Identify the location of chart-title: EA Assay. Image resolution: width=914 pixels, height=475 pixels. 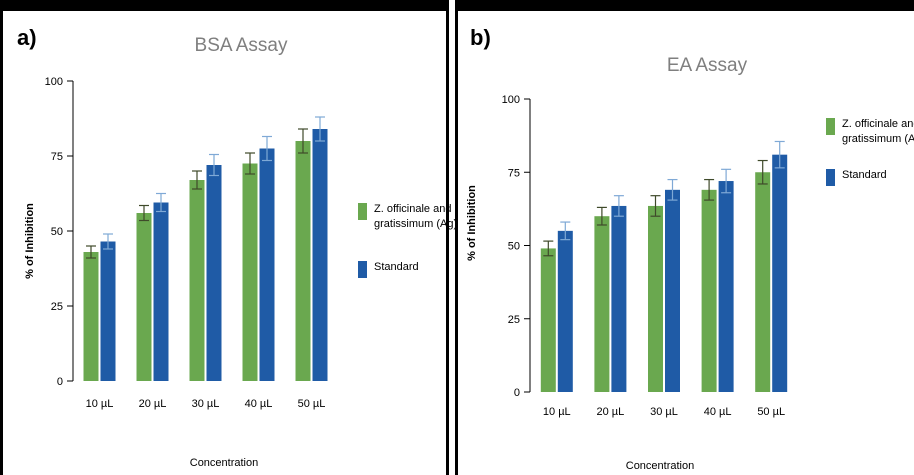
(707, 65).